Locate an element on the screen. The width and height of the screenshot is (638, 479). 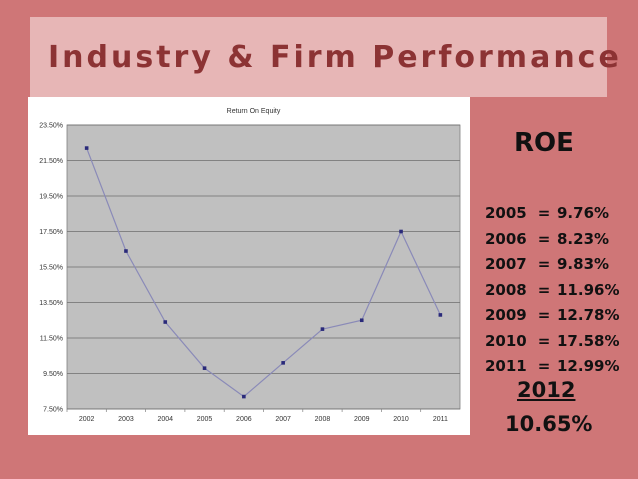
roe-row: 2009 = 12.78% is located at coordinates (552, 316).